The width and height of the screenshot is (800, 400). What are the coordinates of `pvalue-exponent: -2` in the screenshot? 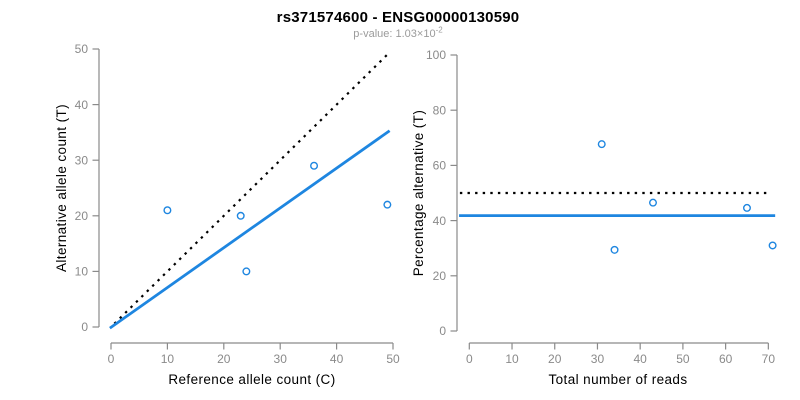 It's located at (439, 30).